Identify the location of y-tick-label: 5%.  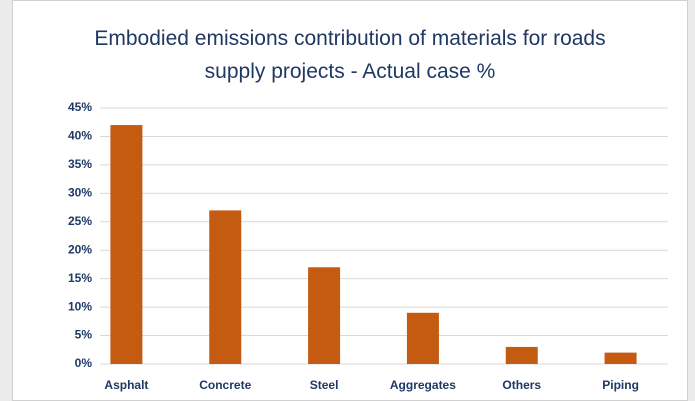
(84, 335).